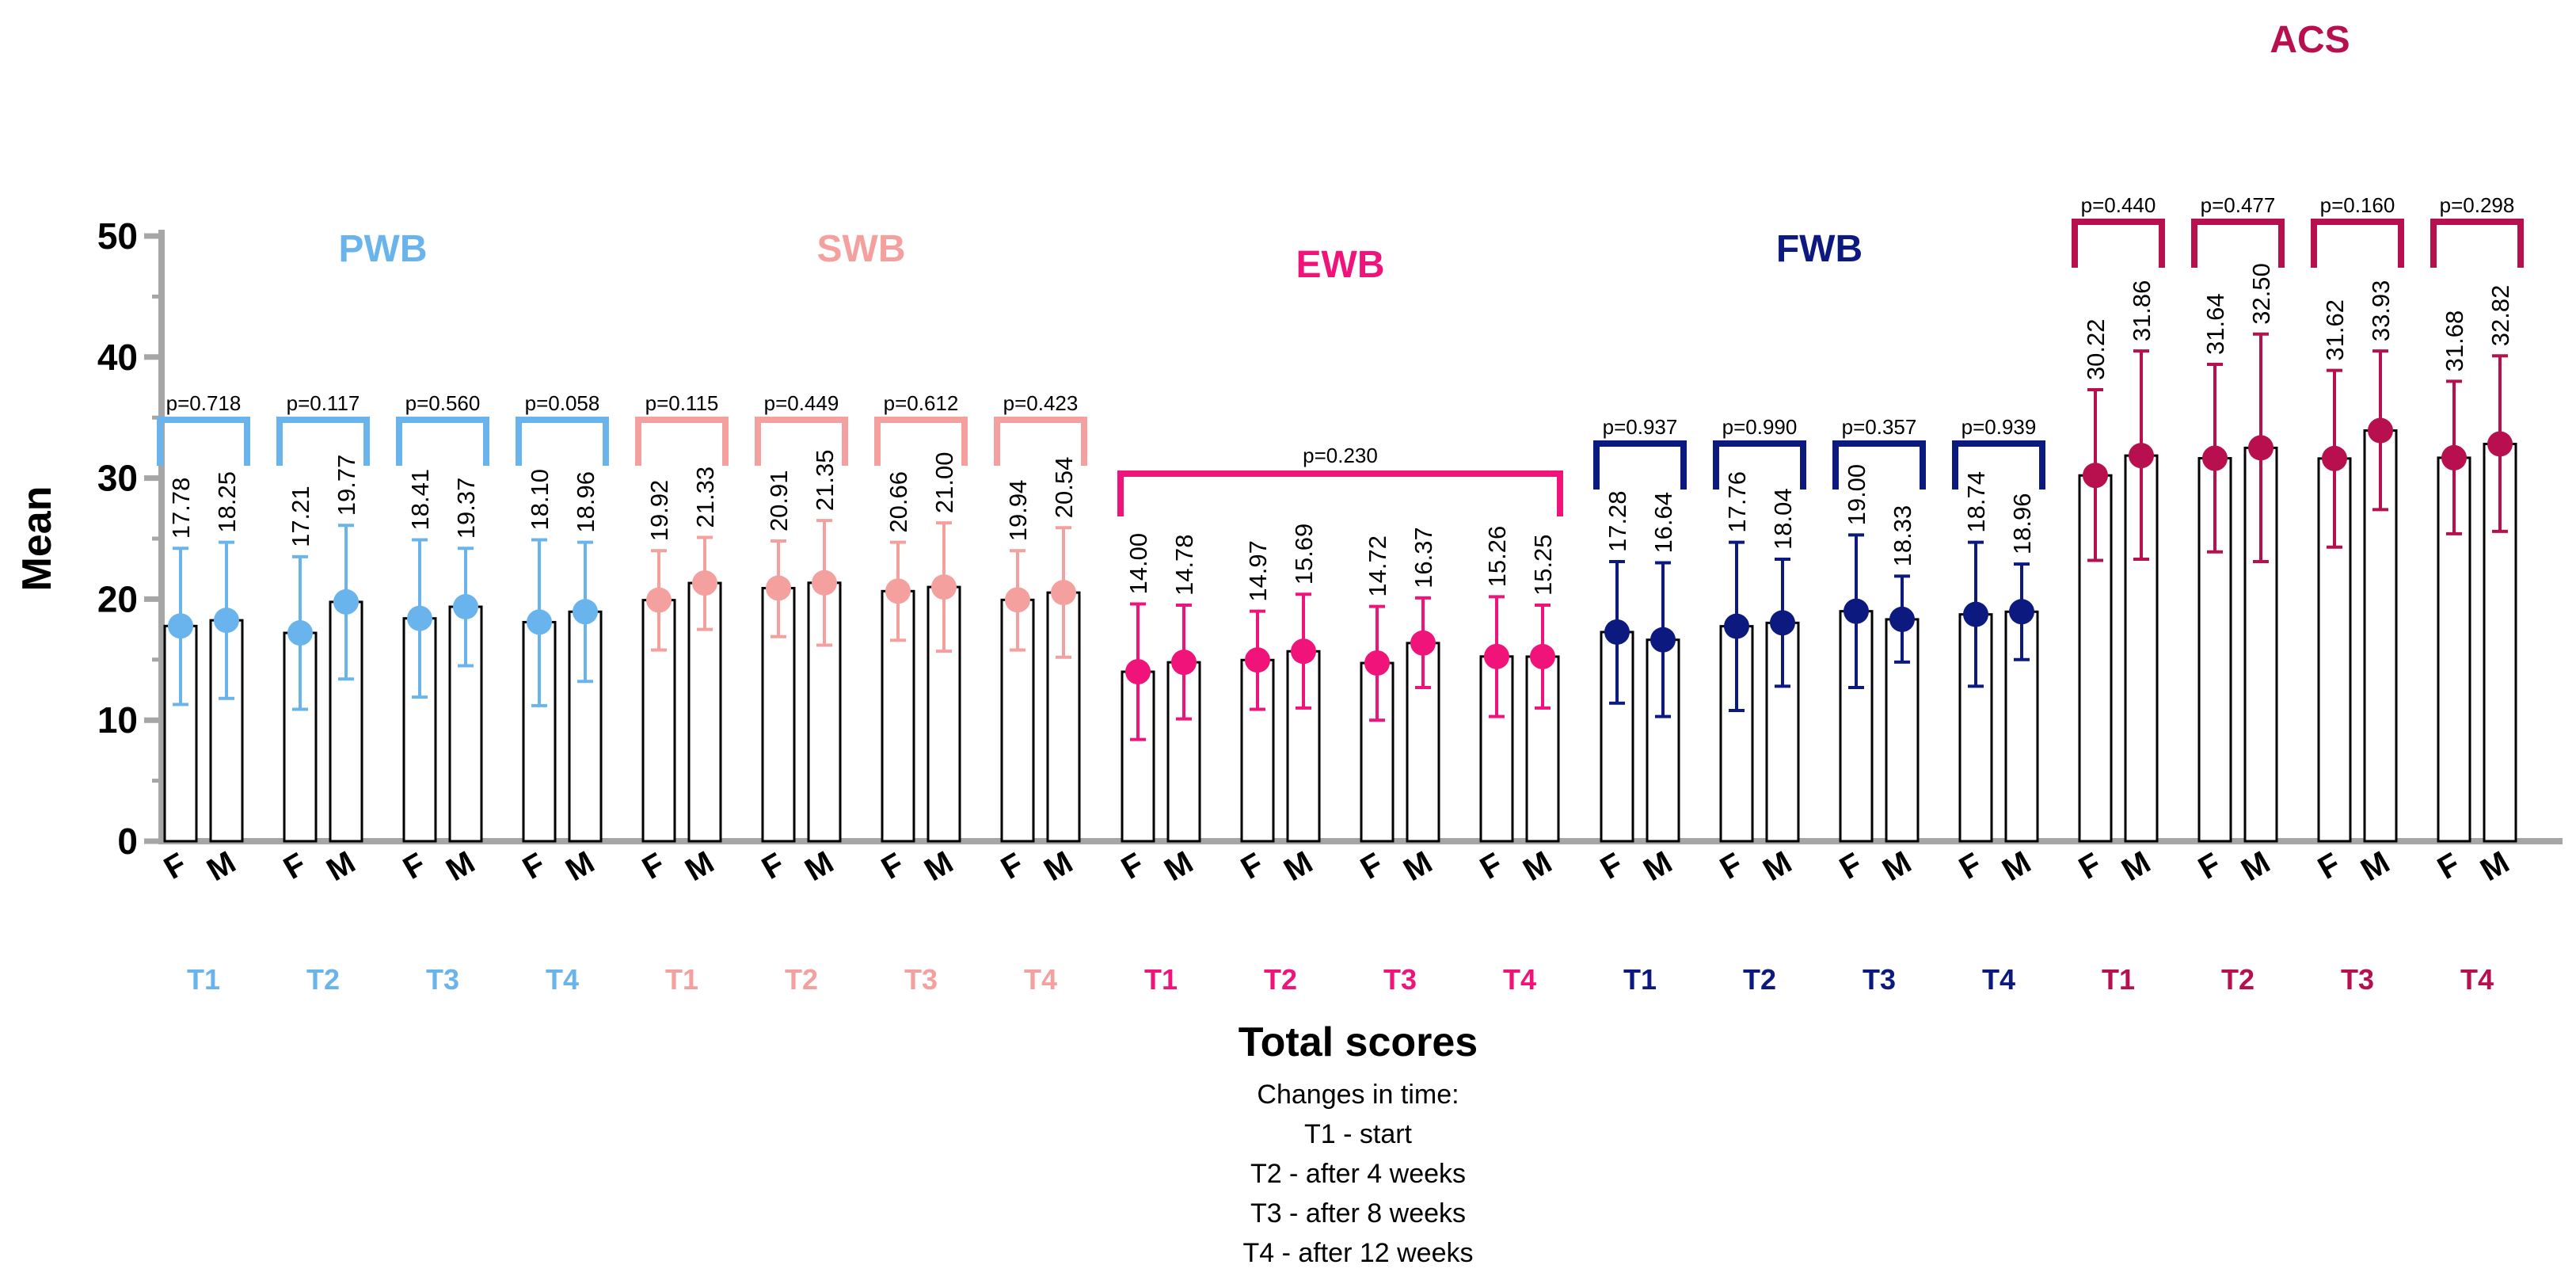 Image resolution: width=2576 pixels, height=1280 pixels. Describe the element at coordinates (1760, 427) in the screenshot. I see `p-value-FWB-T2: p=0.990` at that location.